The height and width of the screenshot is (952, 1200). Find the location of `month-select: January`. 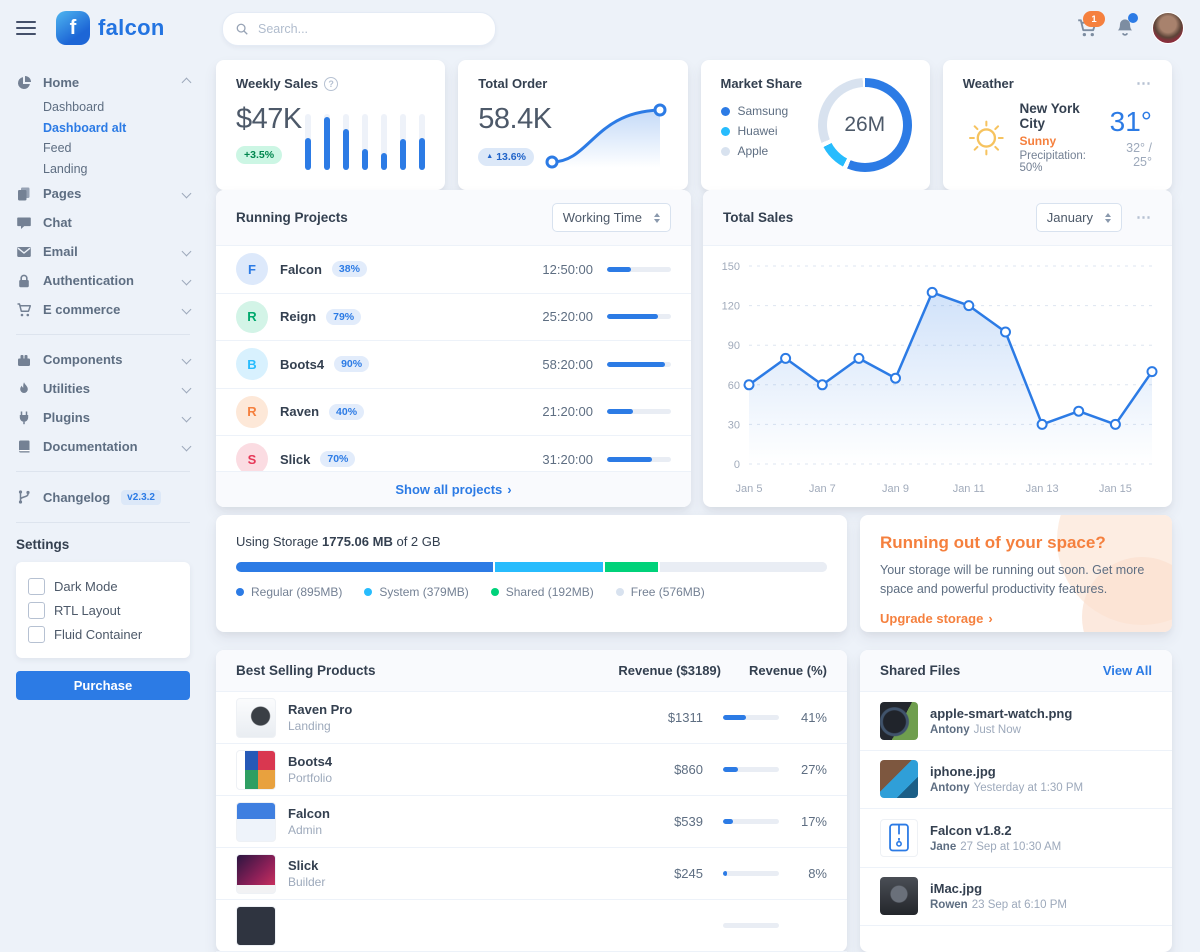

month-select: January is located at coordinates (1078, 217).